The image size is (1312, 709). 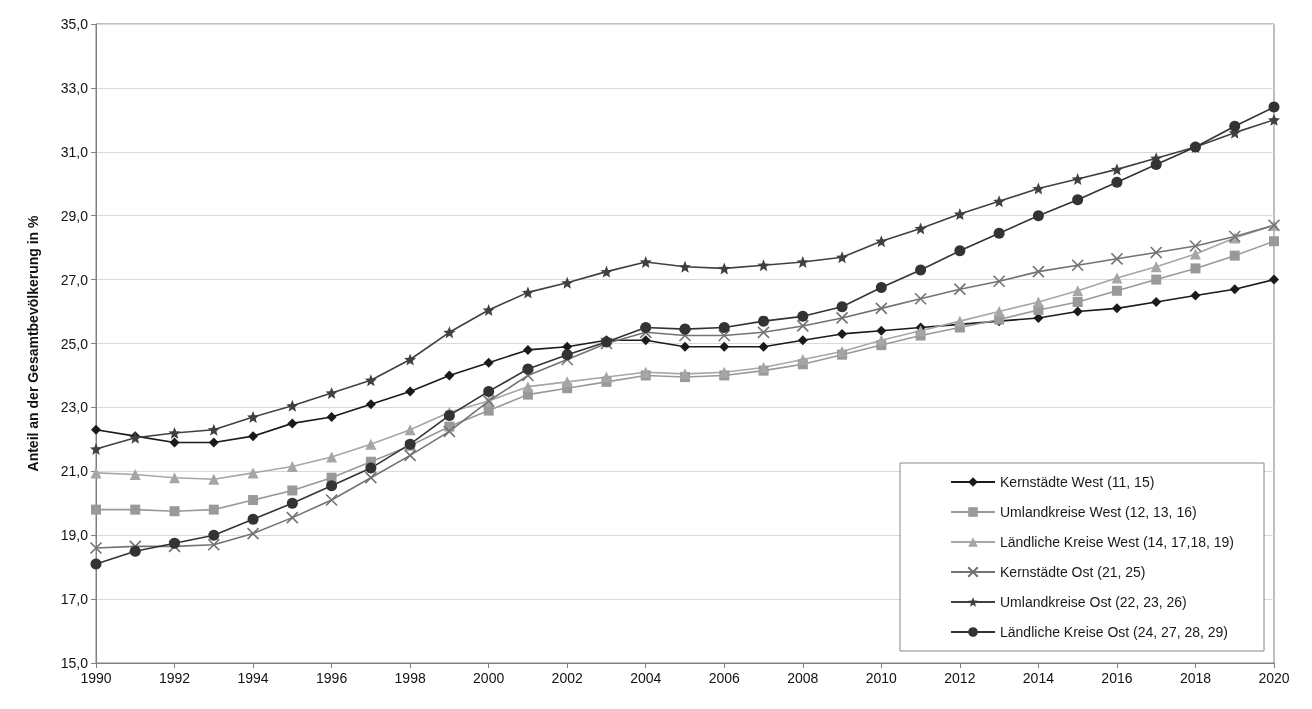 I want to click on y-tick-label: 17,0, so click(x=74, y=599).